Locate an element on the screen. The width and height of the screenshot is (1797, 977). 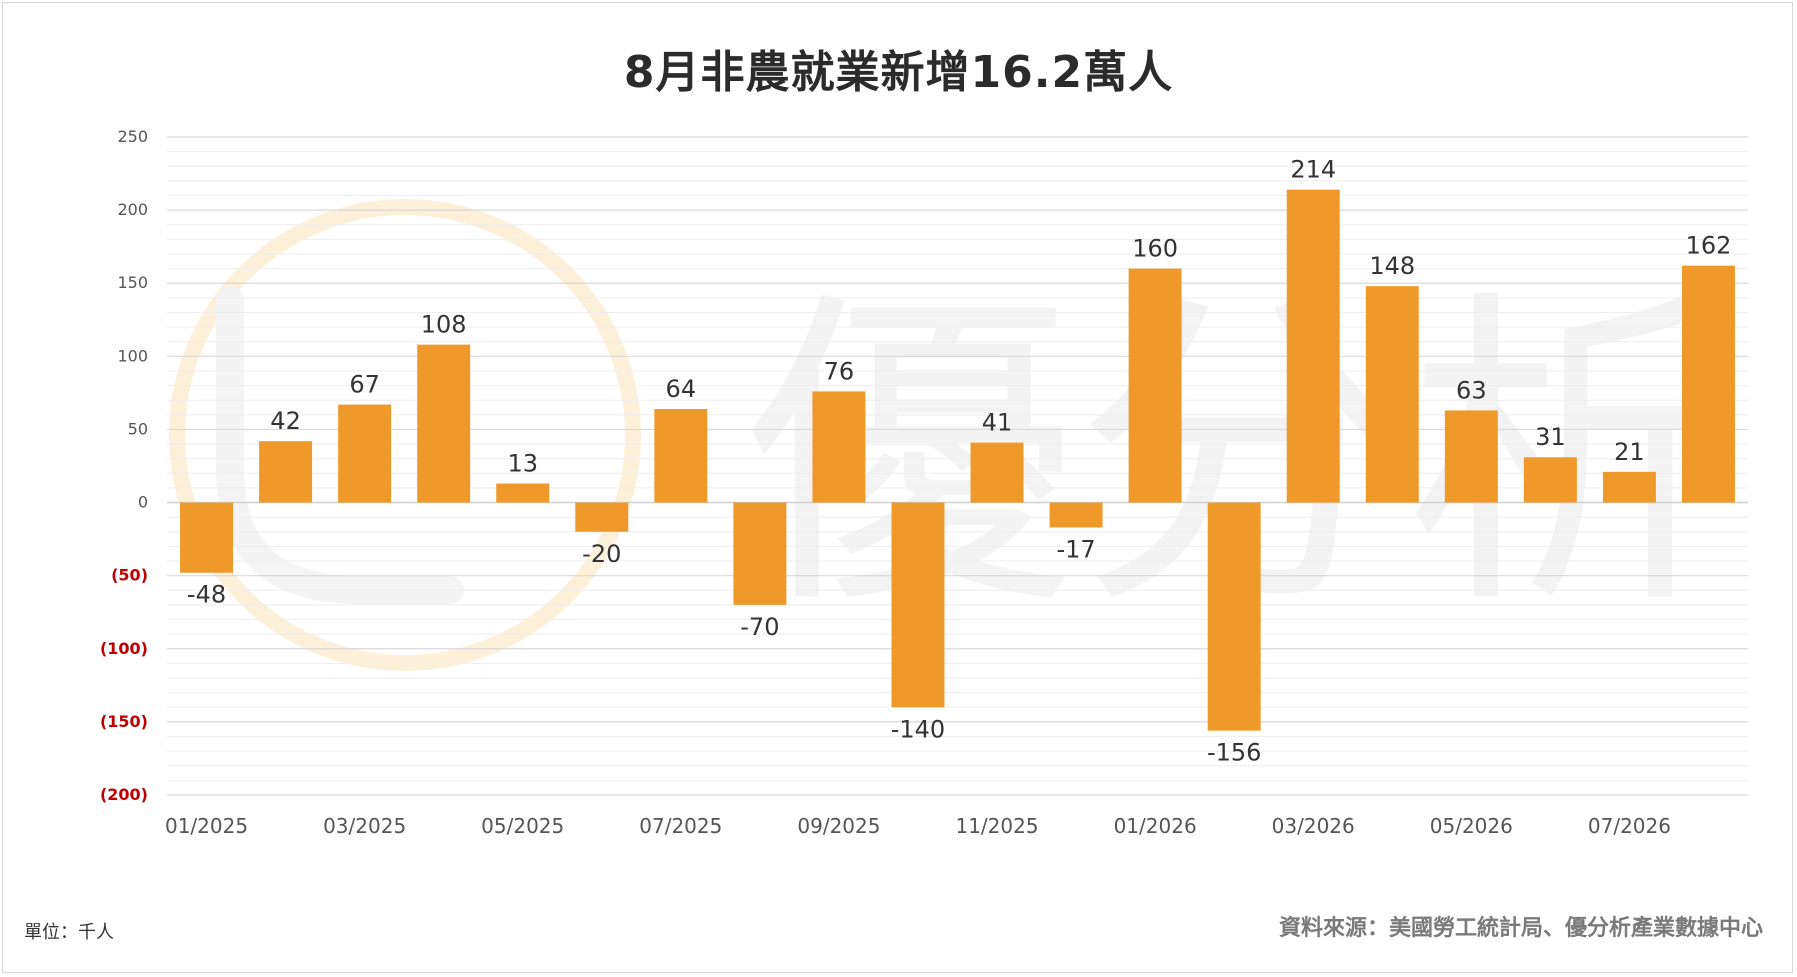
data-label: 31 is located at coordinates (1550, 437).